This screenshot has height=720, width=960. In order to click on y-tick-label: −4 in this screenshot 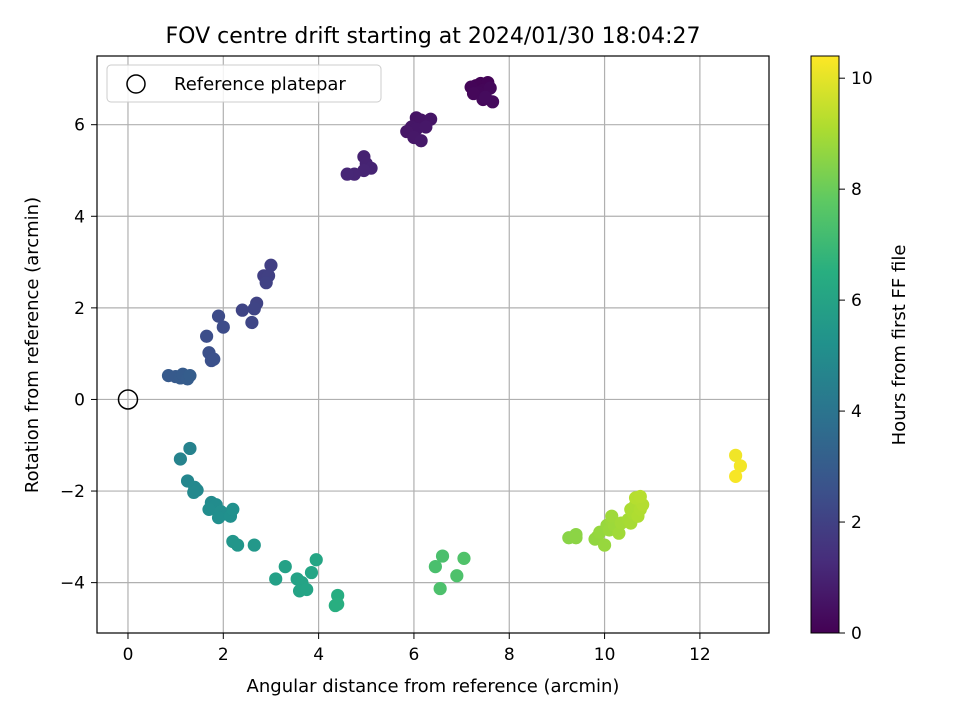, I will do `click(72, 584)`.